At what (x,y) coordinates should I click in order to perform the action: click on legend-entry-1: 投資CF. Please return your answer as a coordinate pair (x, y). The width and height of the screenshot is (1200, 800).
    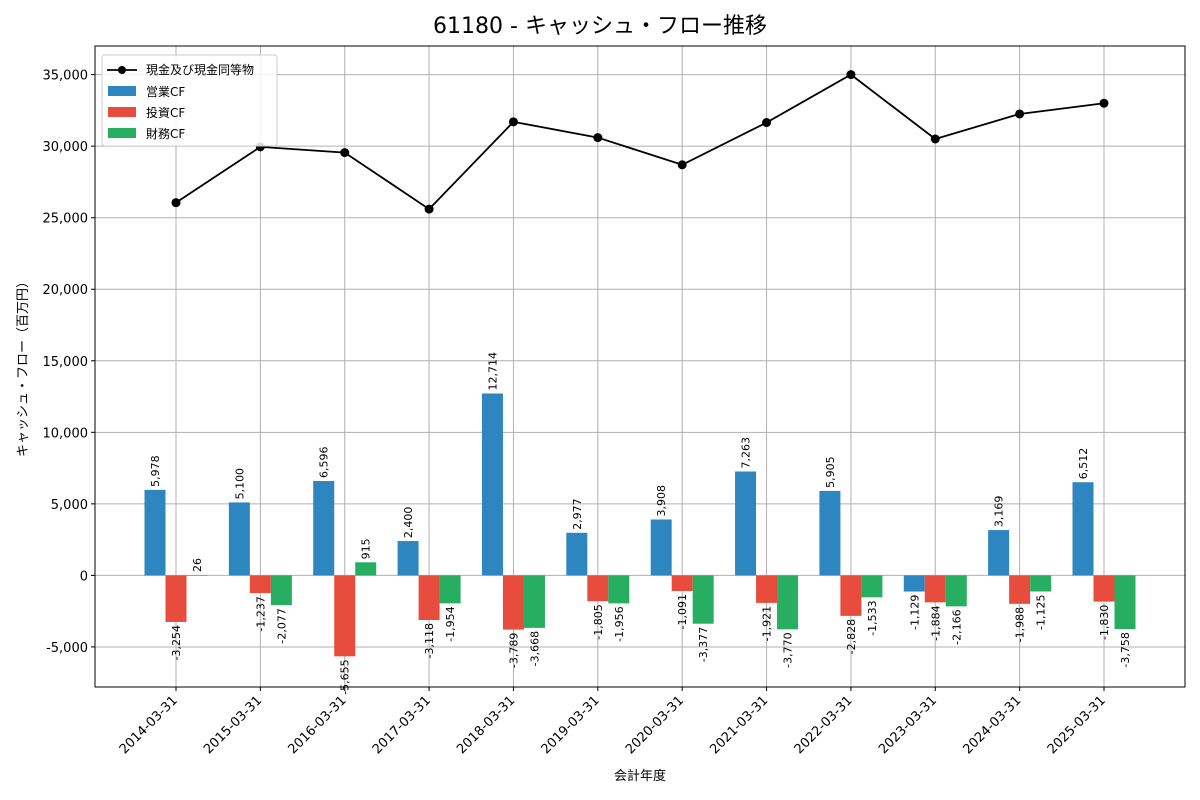
    Looking at the image, I should click on (165, 112).